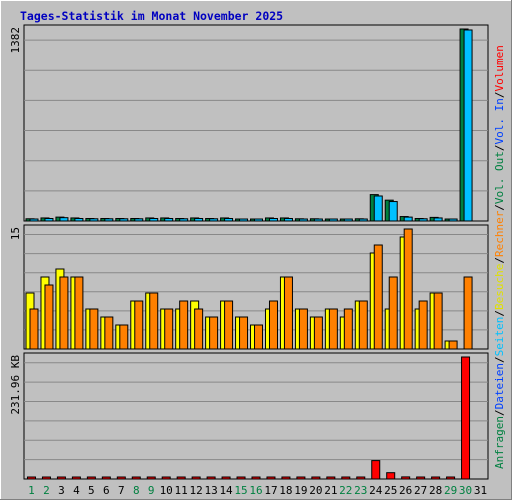  What do you see at coordinates (499, 260) in the screenshot?
I see `legend-item-7: /` at bounding box center [499, 260].